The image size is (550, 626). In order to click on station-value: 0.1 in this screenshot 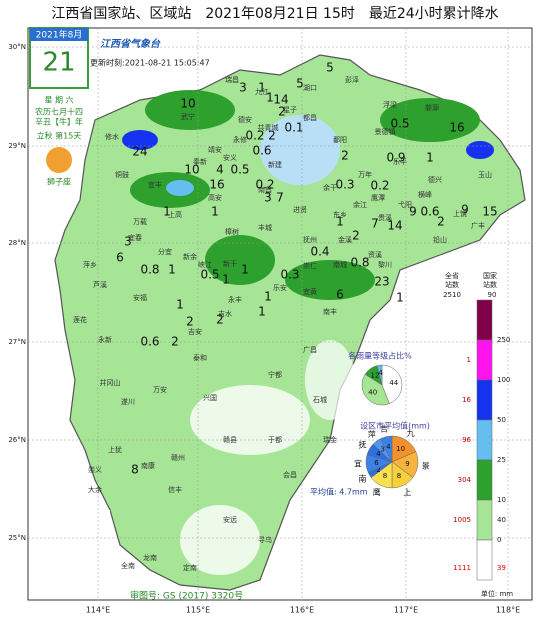, I will do `click(293, 128)`.